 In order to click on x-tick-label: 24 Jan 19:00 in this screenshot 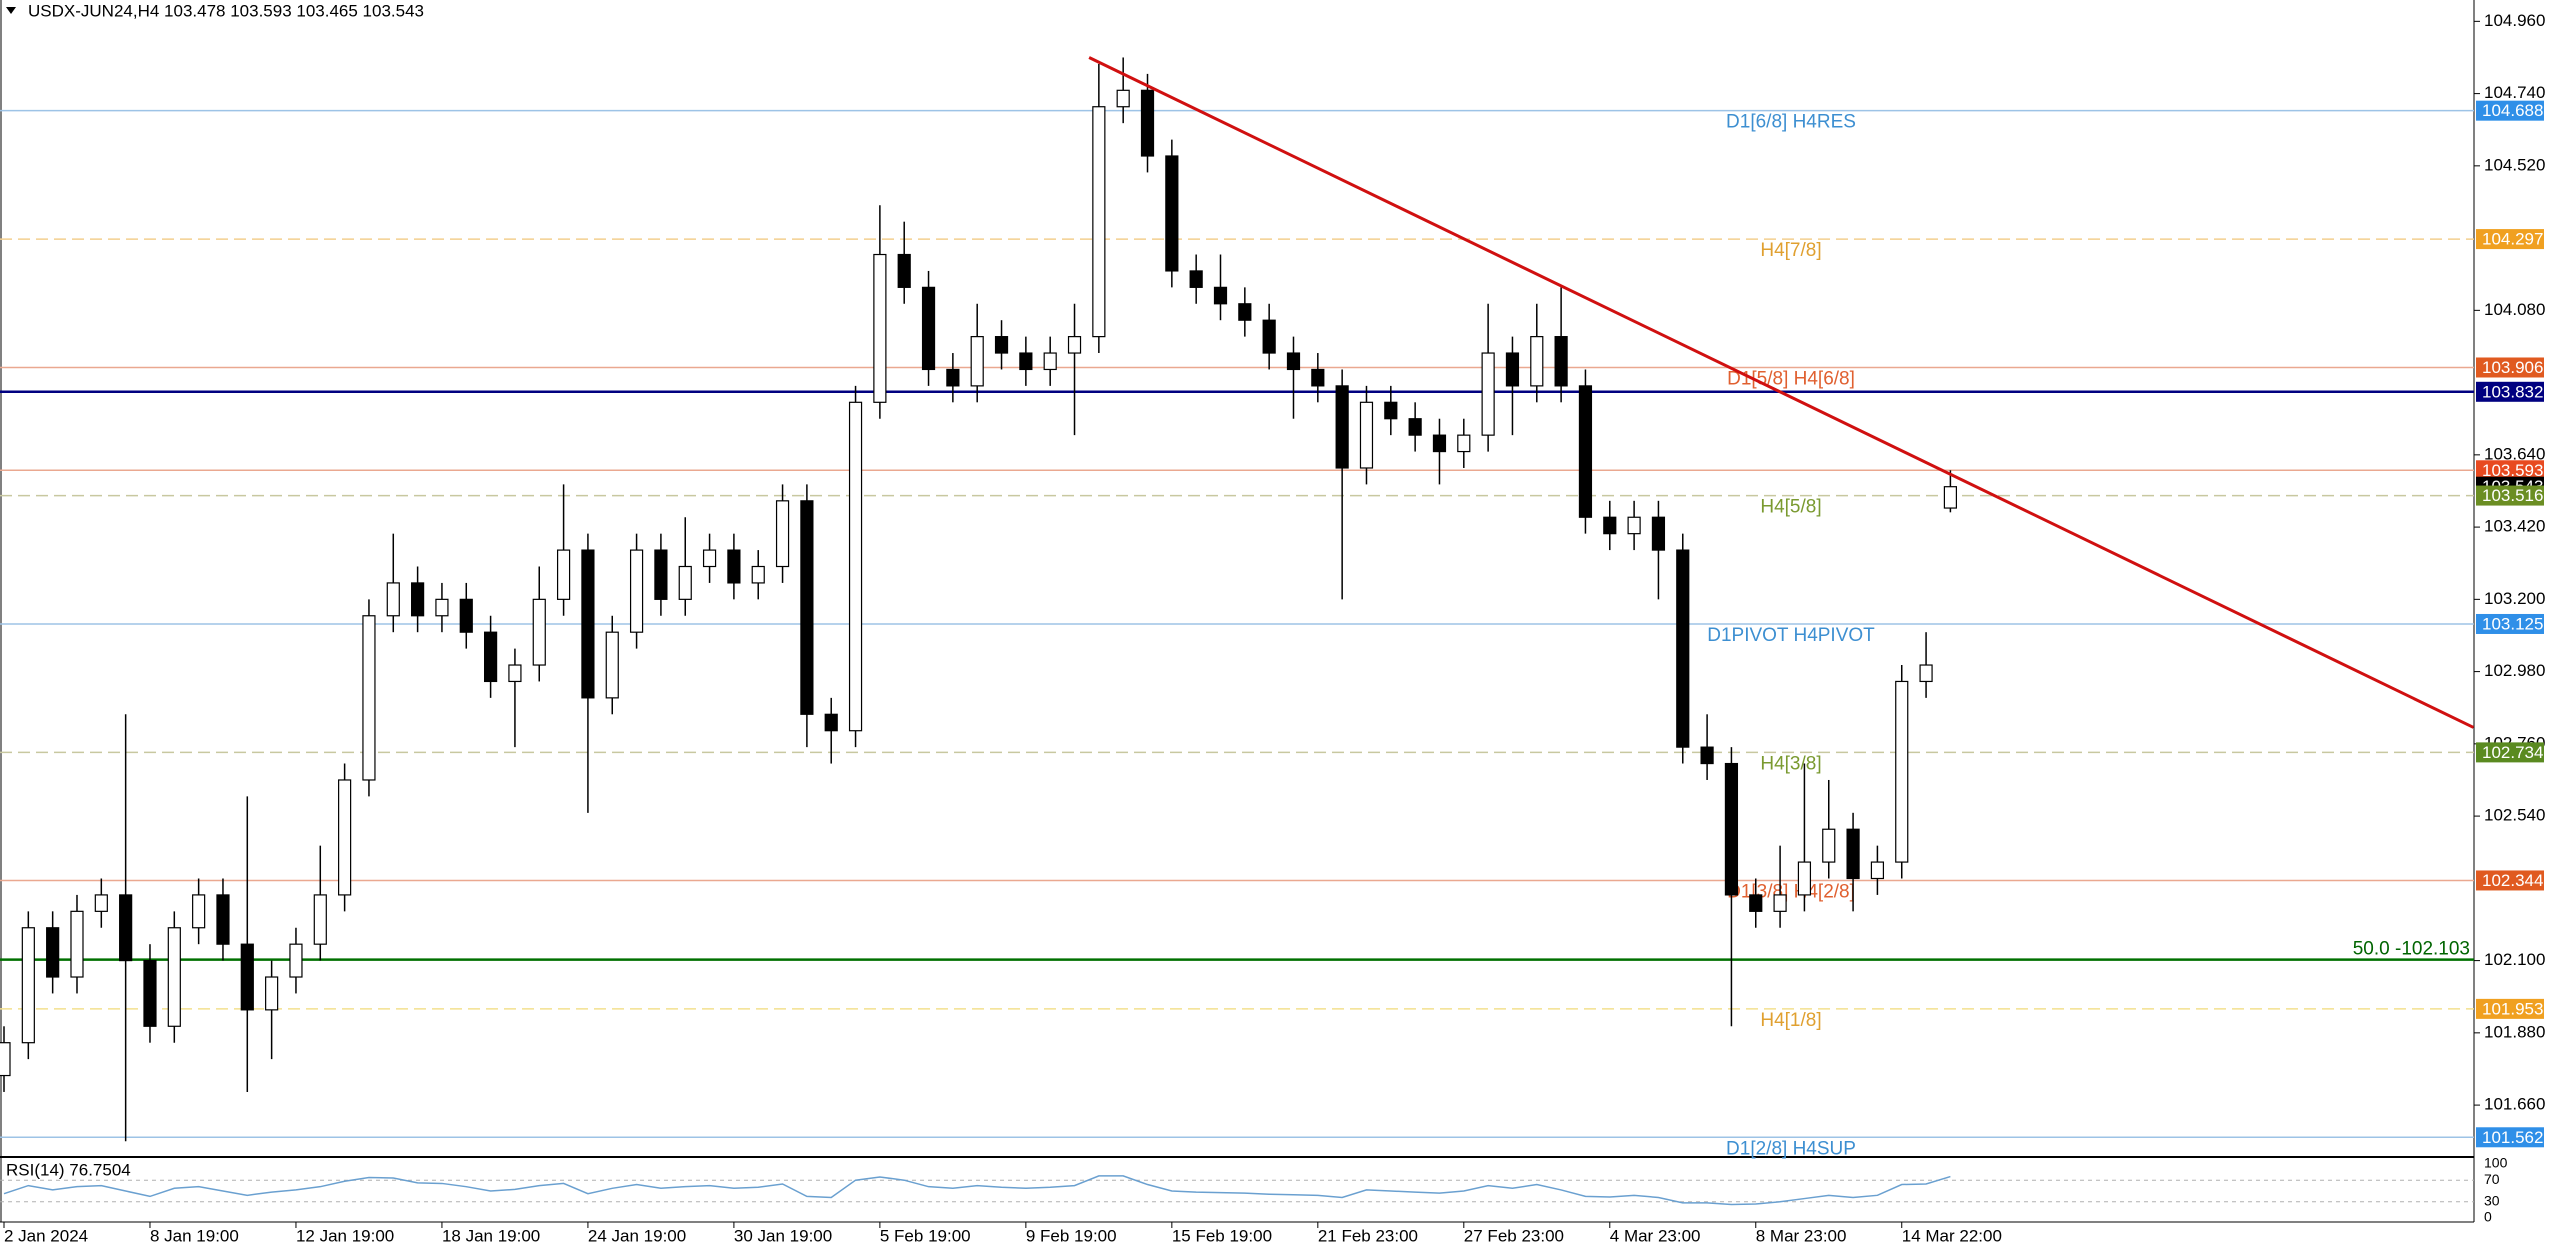, I will do `click(637, 1235)`.